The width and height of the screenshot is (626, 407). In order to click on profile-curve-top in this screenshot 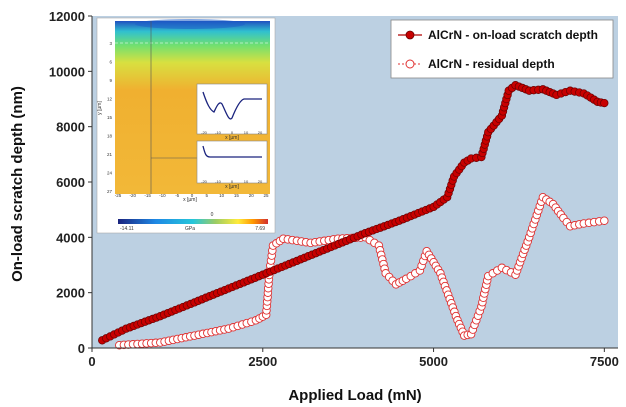, I will do `click(232, 105)`.